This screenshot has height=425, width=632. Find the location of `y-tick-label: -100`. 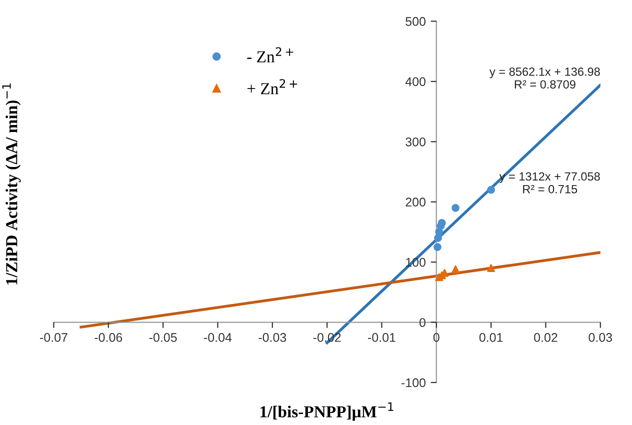

y-tick-label: -100 is located at coordinates (414, 383).